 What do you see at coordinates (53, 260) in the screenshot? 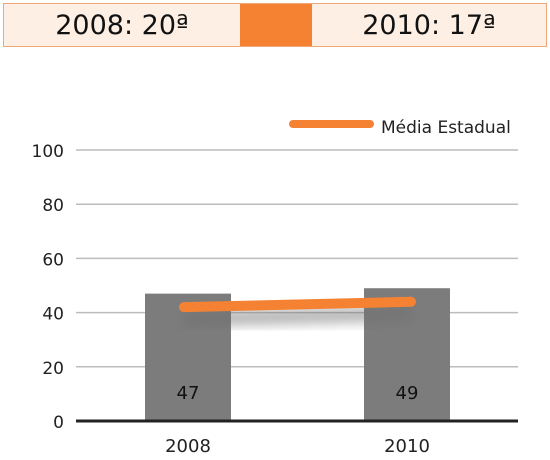
I see `y-tick-label-60: 60` at bounding box center [53, 260].